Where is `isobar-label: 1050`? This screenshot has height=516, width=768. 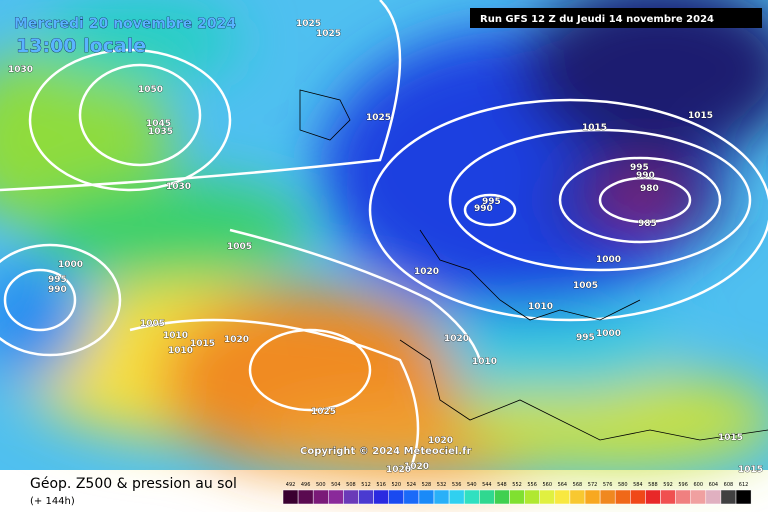 isobar-label: 1050 is located at coordinates (150, 90).